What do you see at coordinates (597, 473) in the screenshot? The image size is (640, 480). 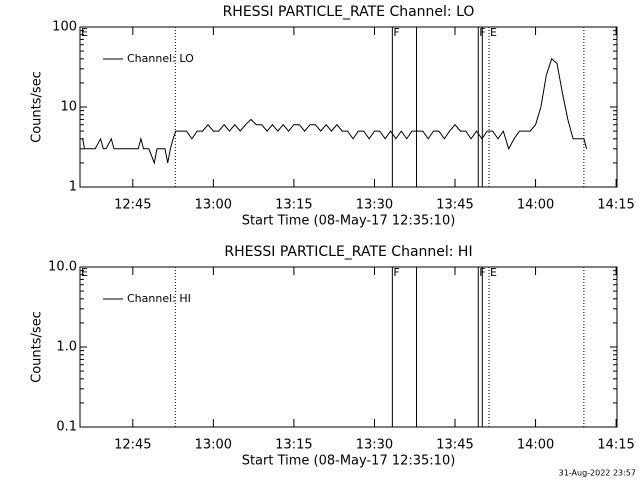 I see `footer: 31-Aug-2022 23:57` at bounding box center [597, 473].